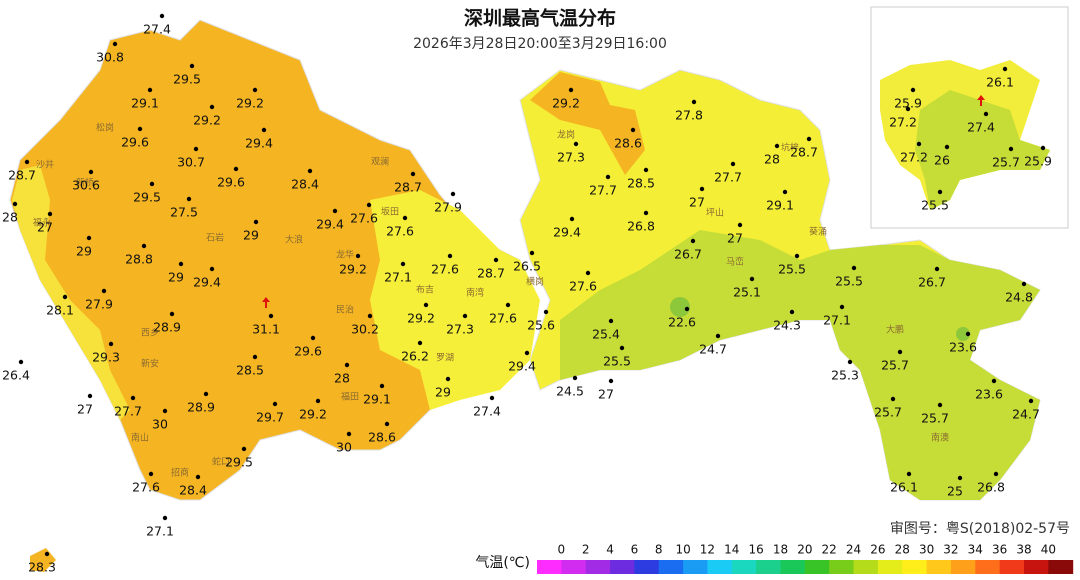  Describe the element at coordinates (191, 162) in the screenshot. I see `station-value: 30.7` at that location.